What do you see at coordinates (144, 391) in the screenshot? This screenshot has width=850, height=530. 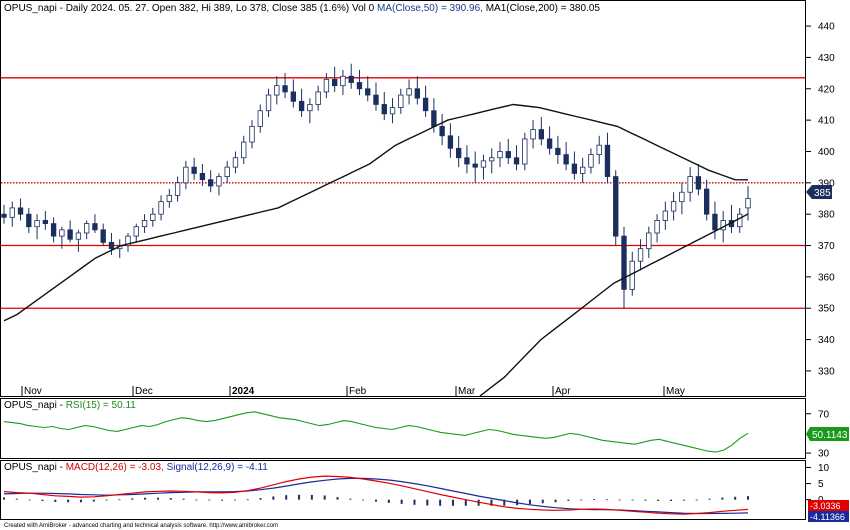 I see `x-tick-label: Dec` at bounding box center [144, 391].